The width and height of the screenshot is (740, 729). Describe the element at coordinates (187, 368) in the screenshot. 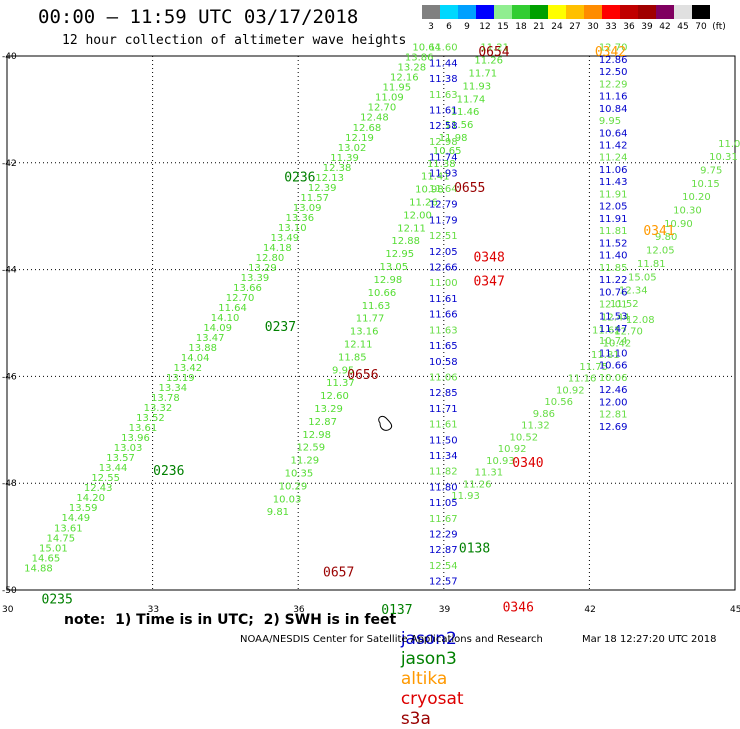

I see `wave-height-value: 13.42` at that location.